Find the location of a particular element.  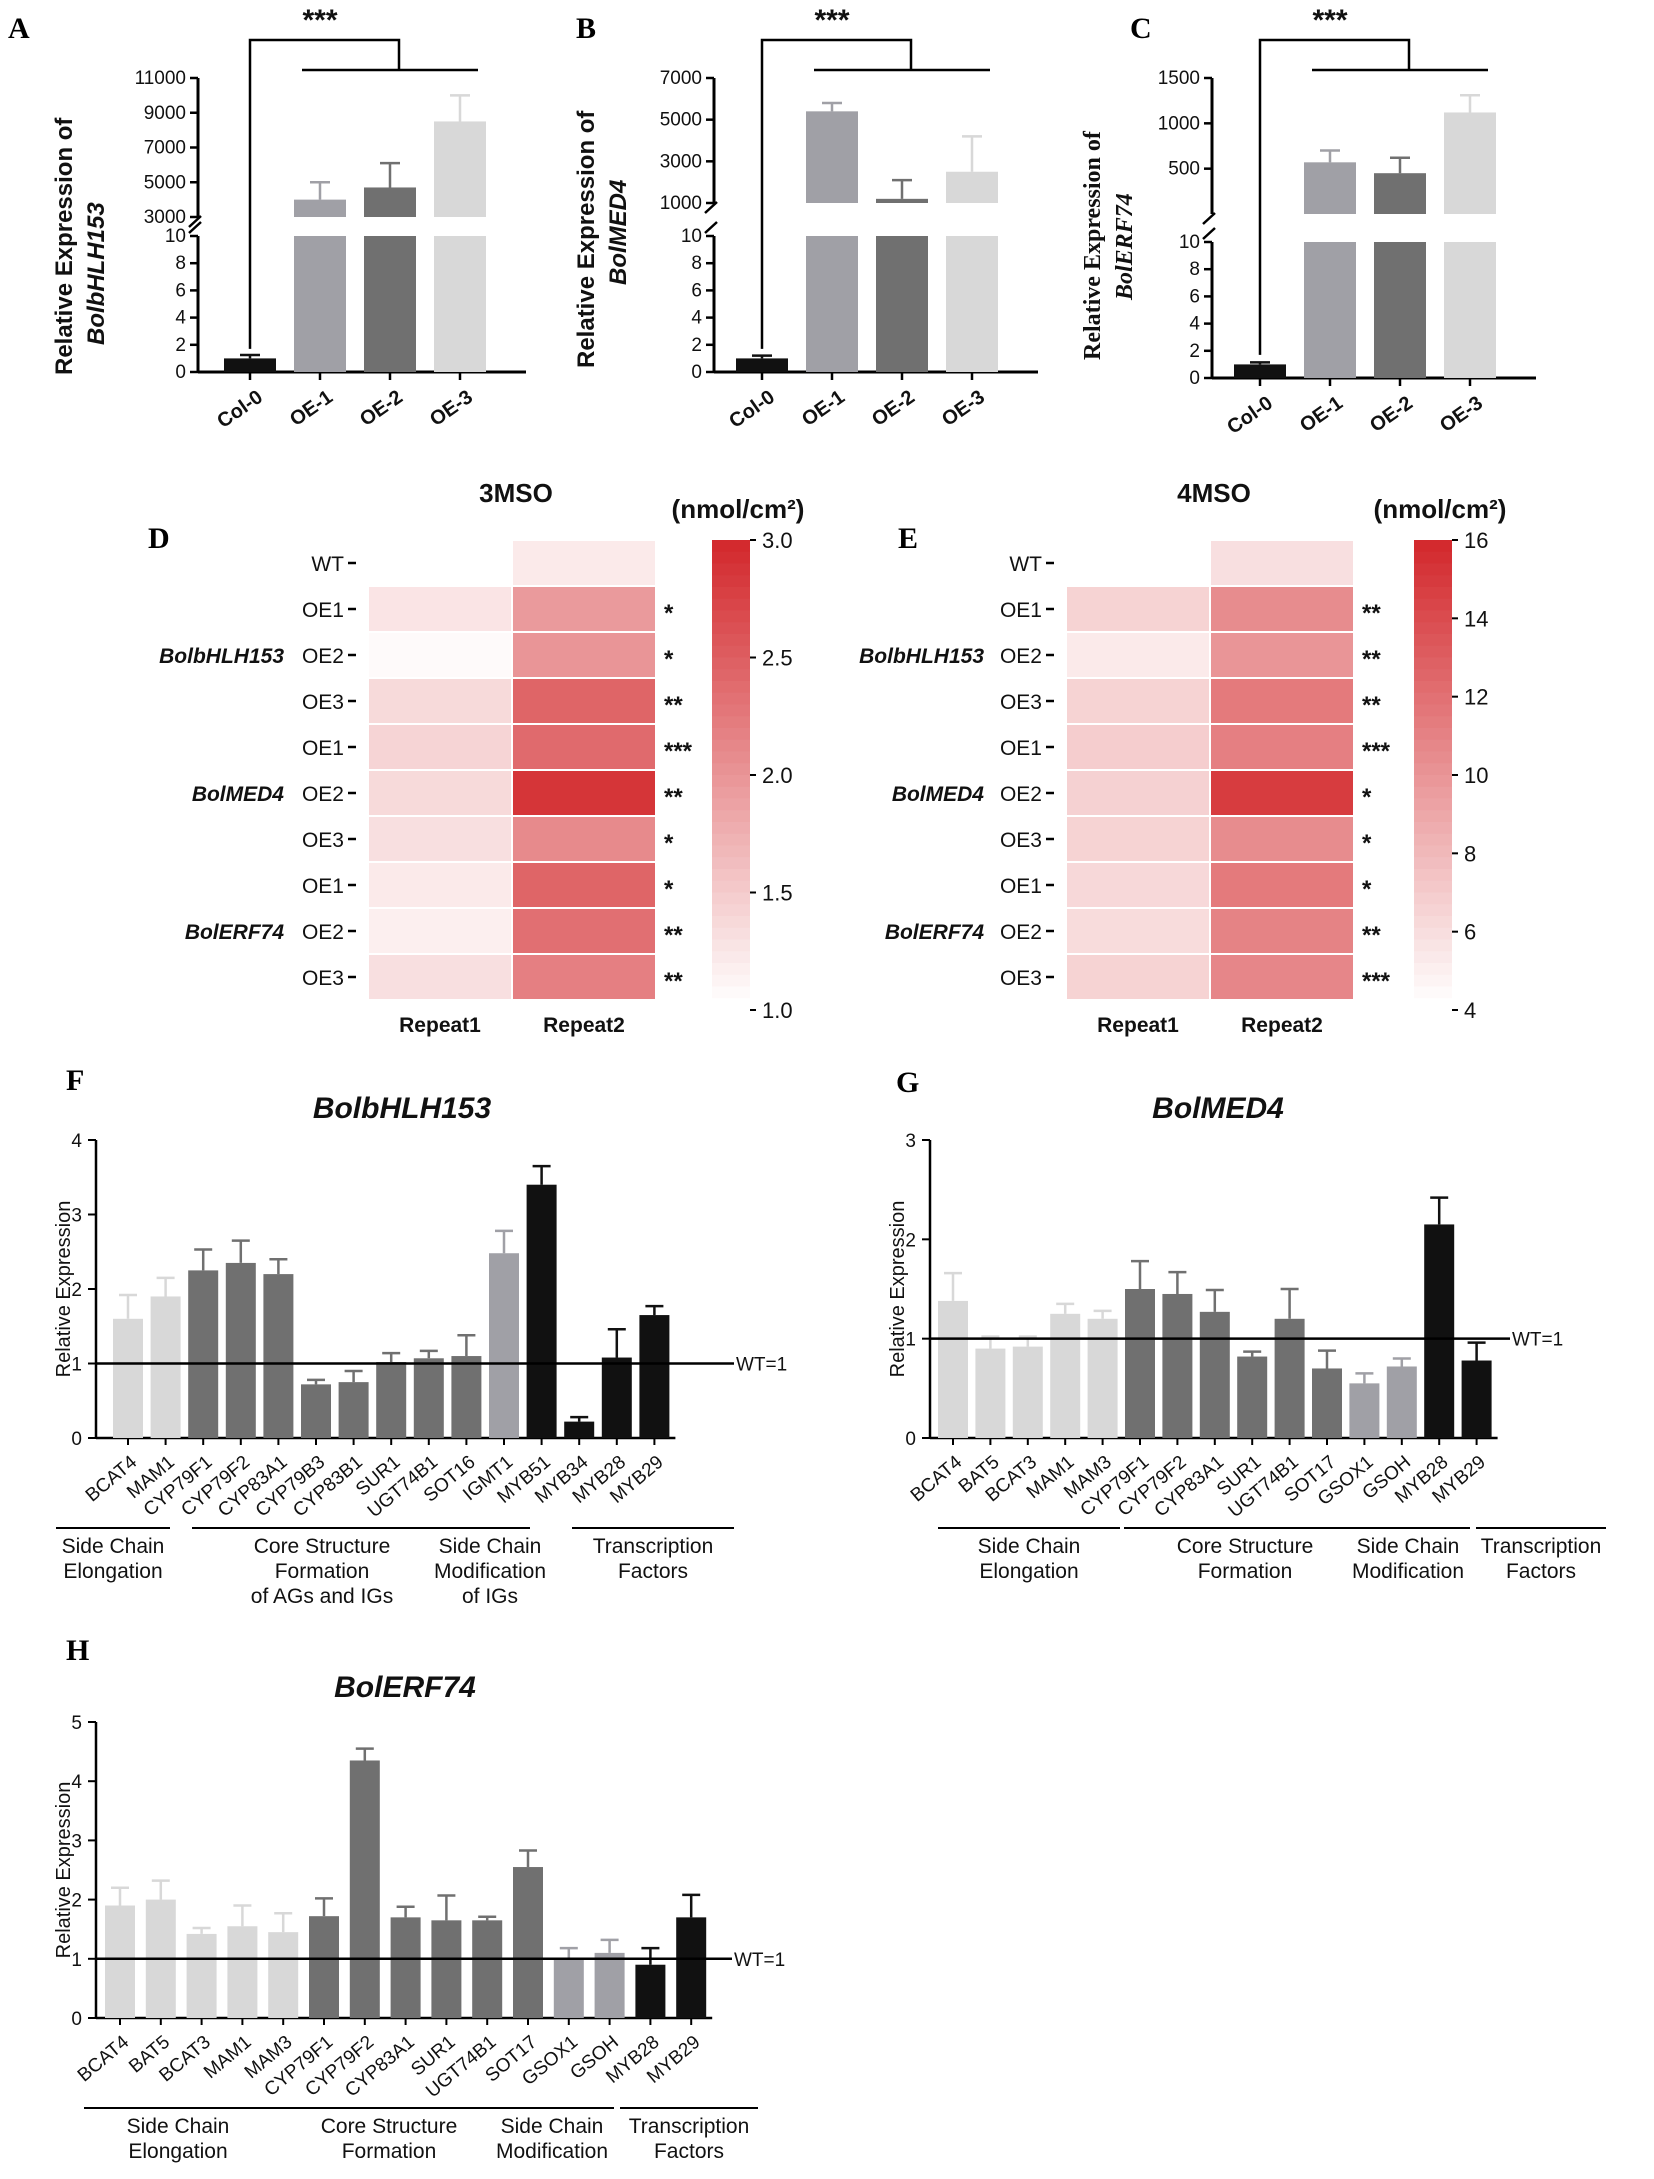

panel-b-significance-stars: *** is located at coordinates (831, 20).